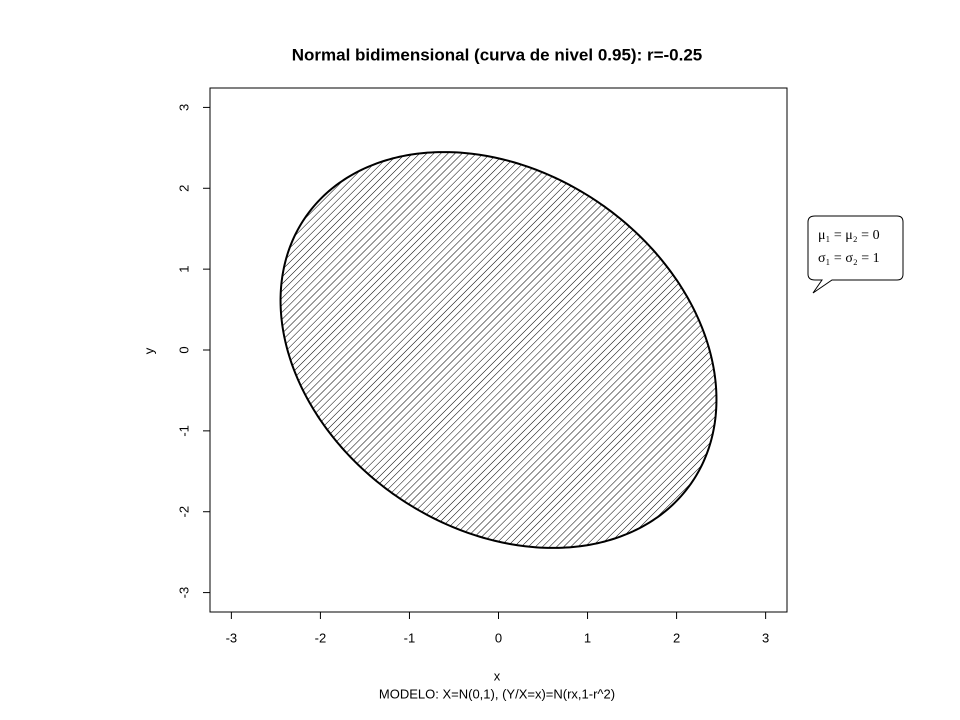  What do you see at coordinates (183, 107) in the screenshot?
I see `y-tick-label: 3` at bounding box center [183, 107].